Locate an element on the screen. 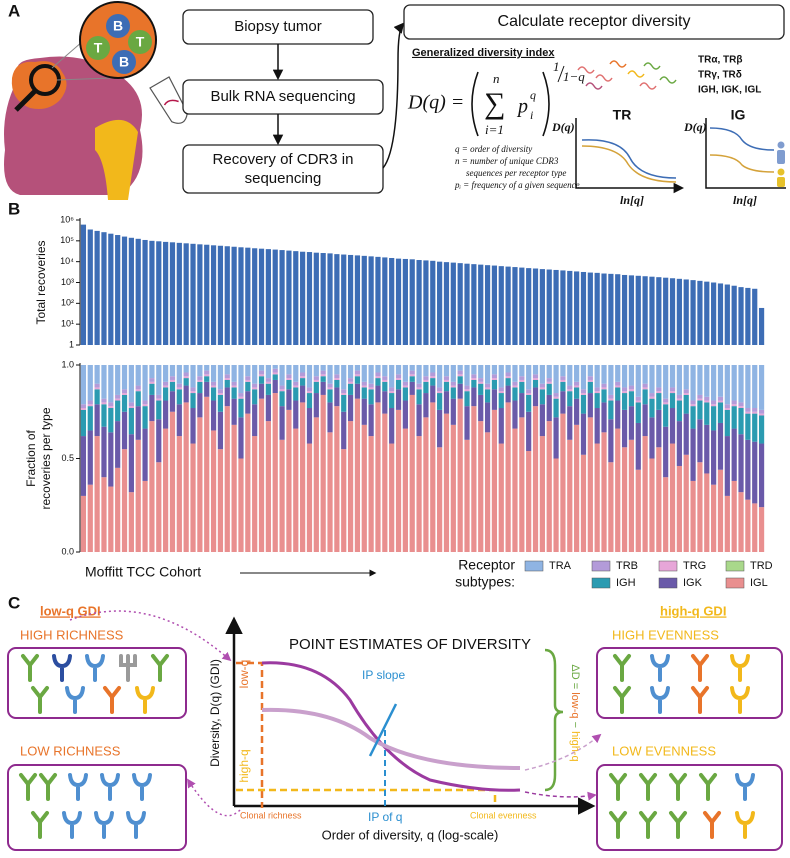 This screenshot has height=858, width=790. arrow is located at coordinates (393, 95).